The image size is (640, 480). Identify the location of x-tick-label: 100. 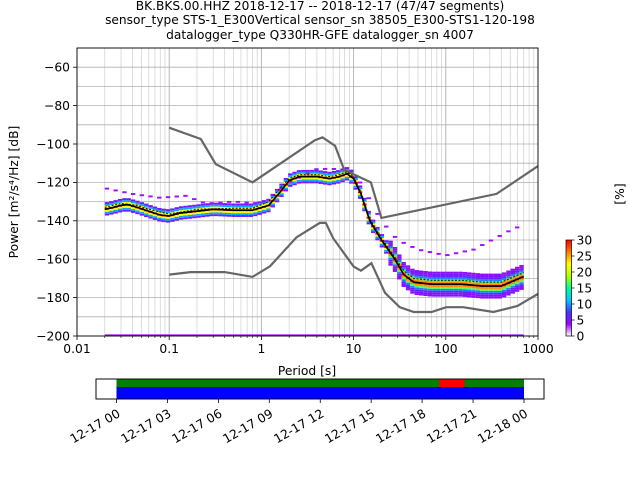
(445, 349).